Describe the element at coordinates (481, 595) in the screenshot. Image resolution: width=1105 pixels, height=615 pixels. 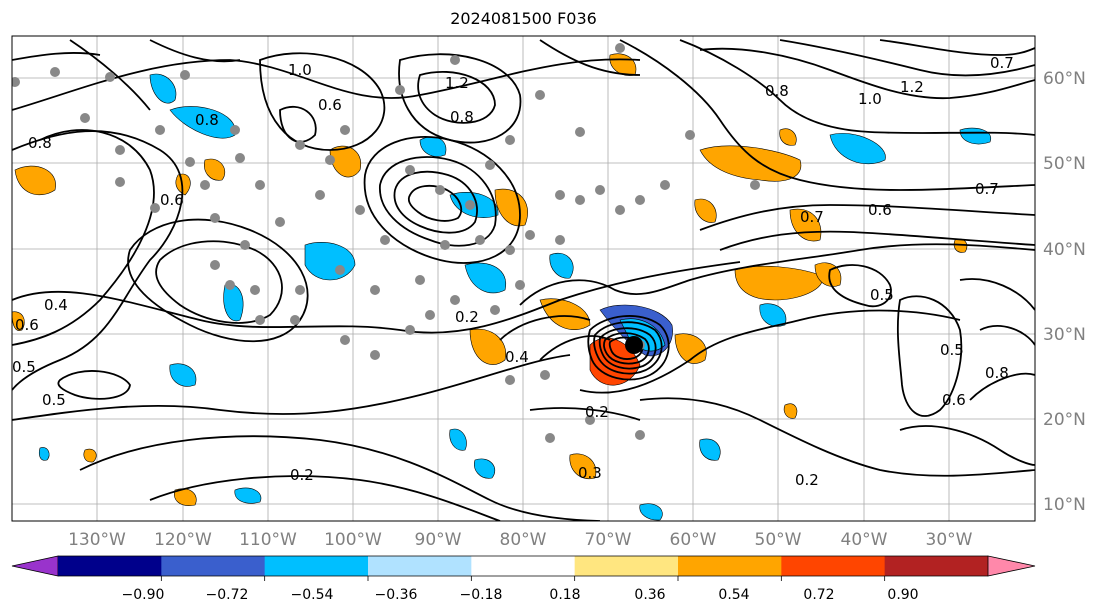
I see `colorbar-tick-label: −0.18` at that location.